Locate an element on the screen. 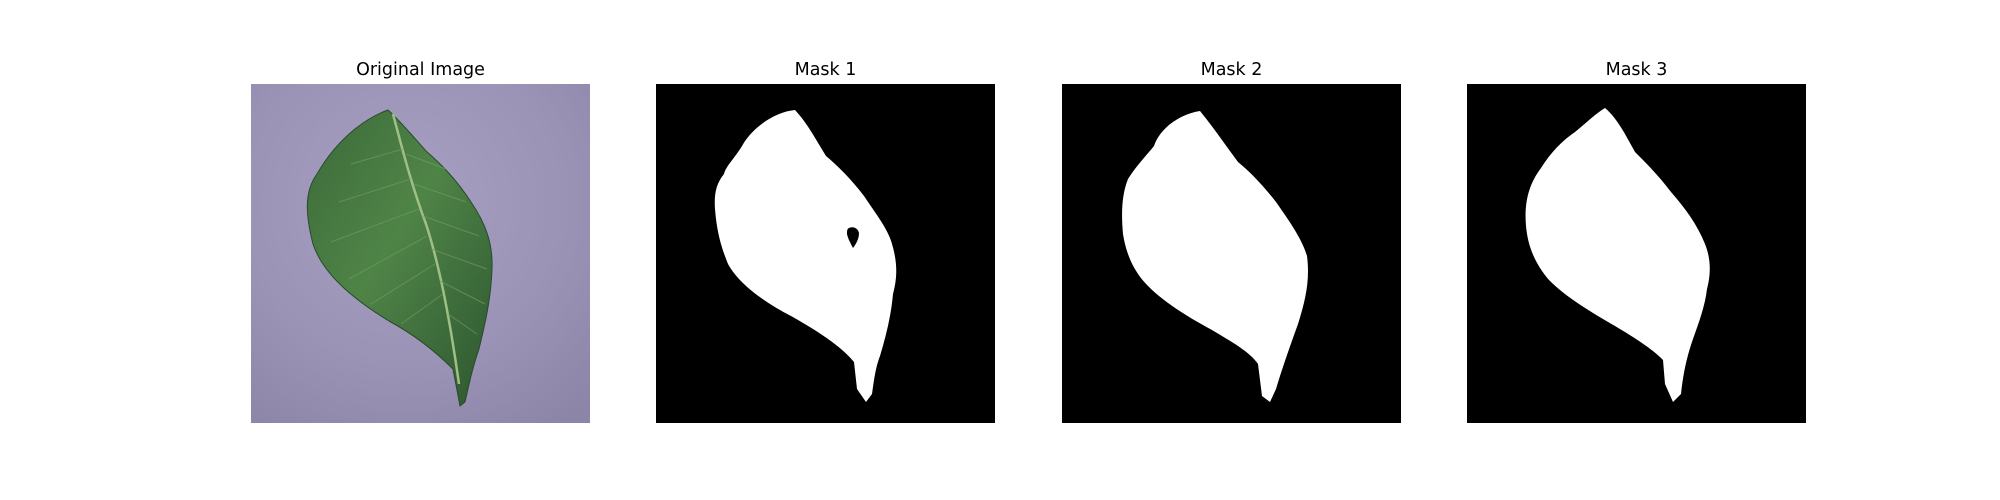 The height and width of the screenshot is (500, 2000). leaf-midrib is located at coordinates (426, 249).